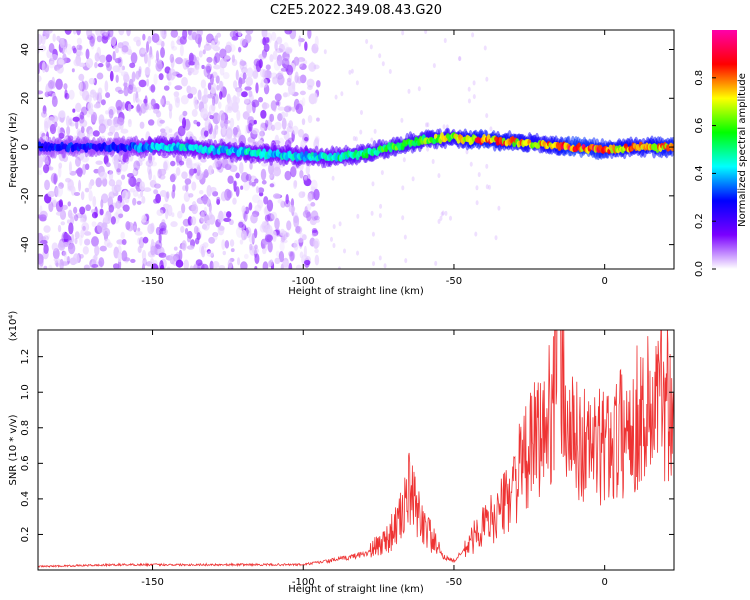  Describe the element at coordinates (356, 291) in the screenshot. I see `spectrogram-x-label: Height of straight line (km)` at that location.